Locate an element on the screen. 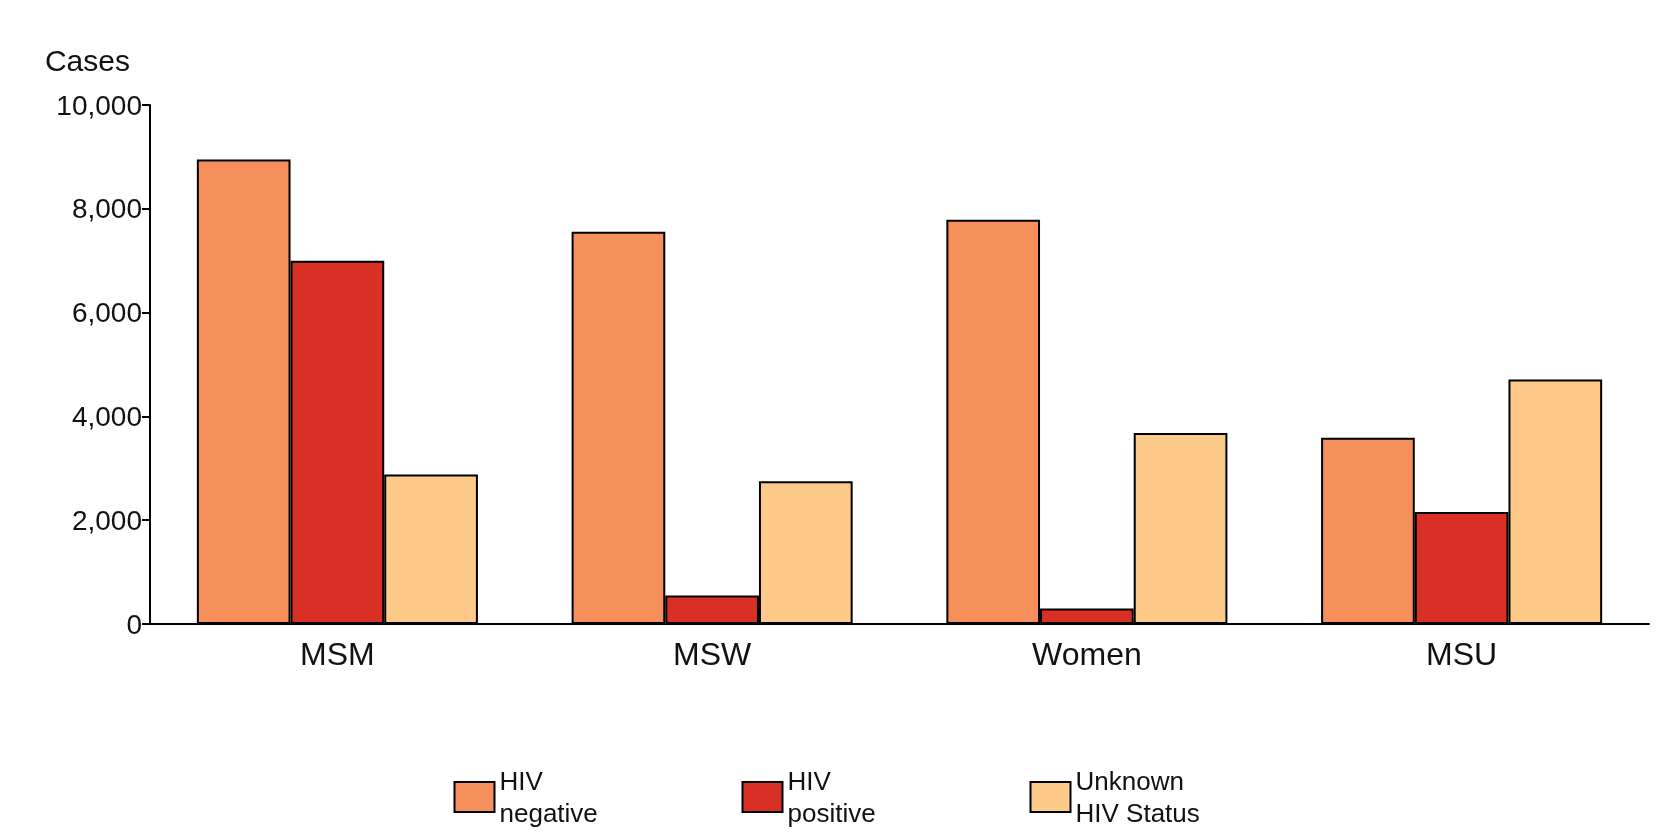 The image size is (1661, 839). y-tick-label: 2,000 is located at coordinates (106, 520).